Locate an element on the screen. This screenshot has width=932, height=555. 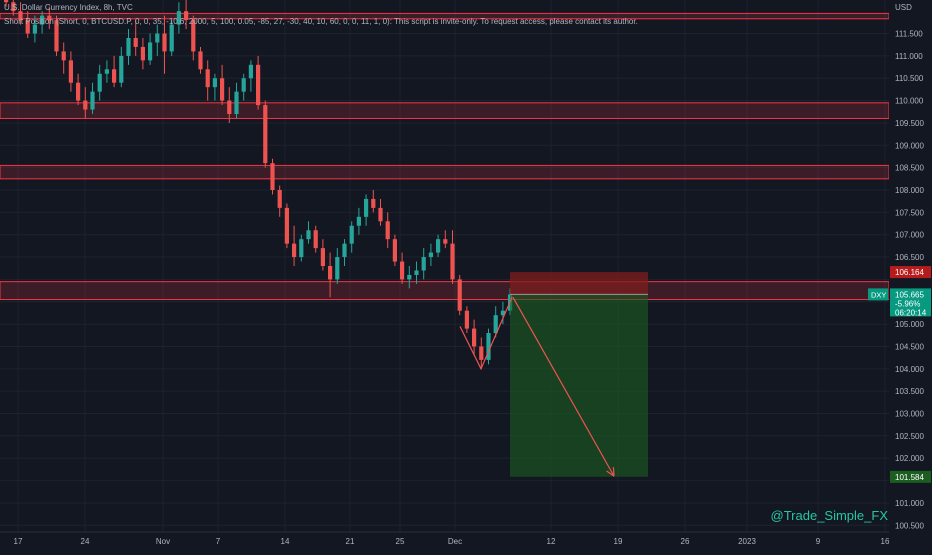
time-tick-label: Dec is located at coordinates (455, 541).